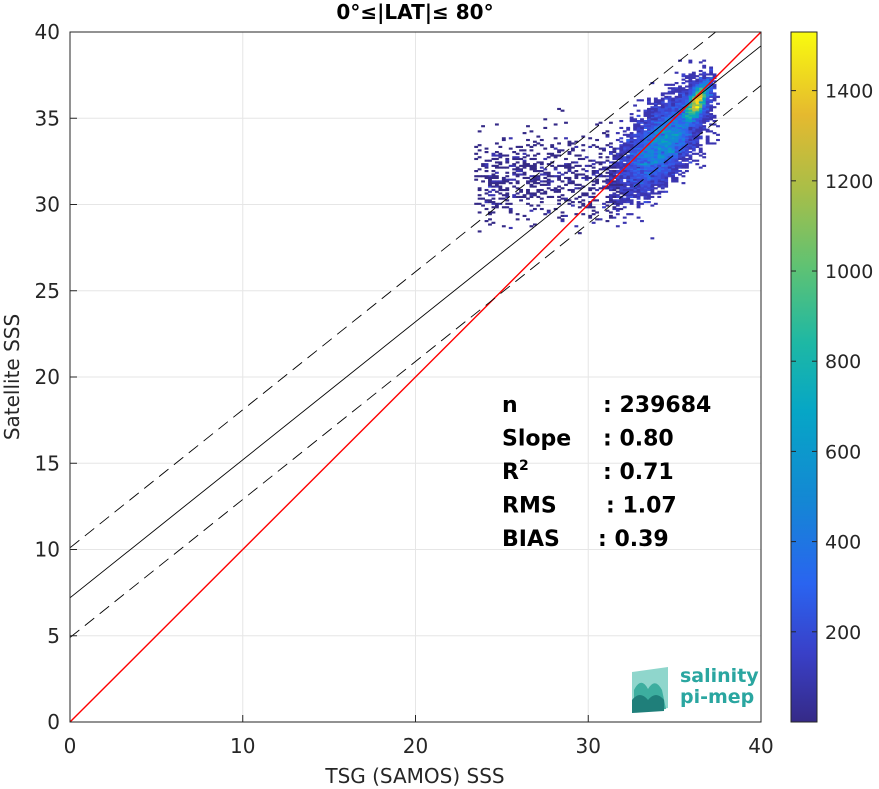 This screenshot has width=879, height=789. What do you see at coordinates (47, 463) in the screenshot?
I see `y-tick-label: 15` at bounding box center [47, 463].